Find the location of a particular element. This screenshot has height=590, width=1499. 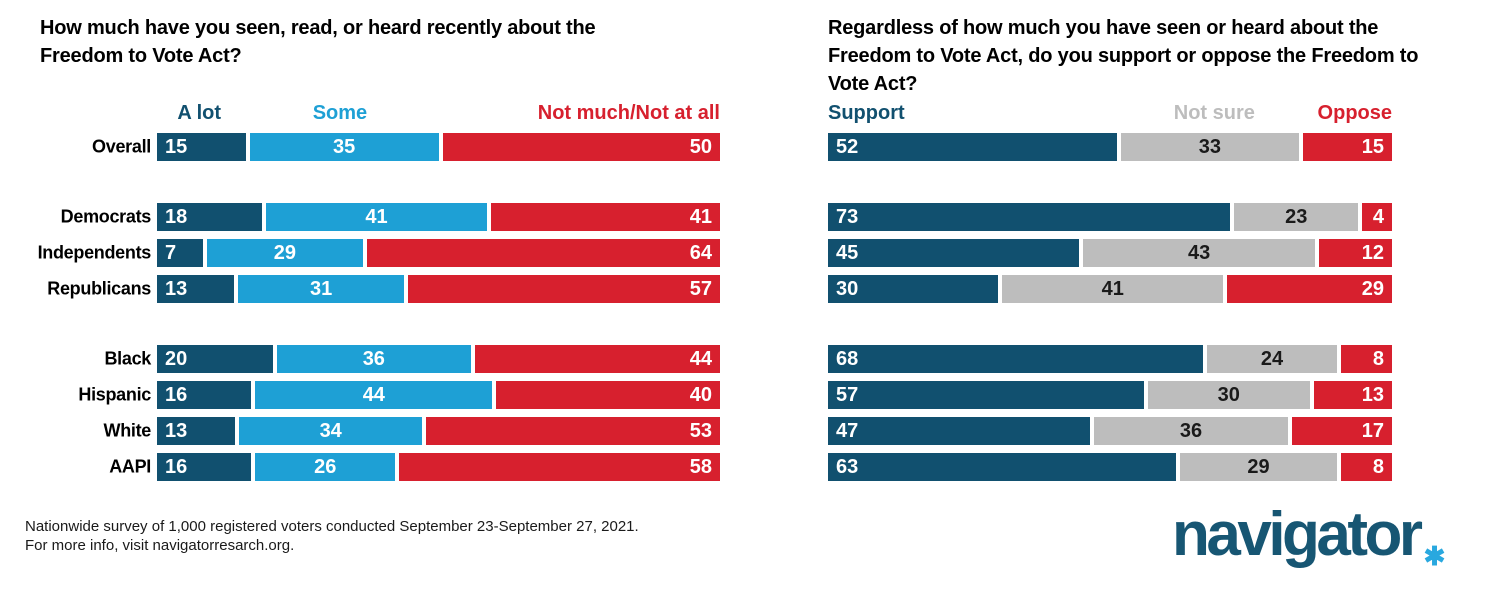

bar-segment-not-sure: 24 is located at coordinates (1272, 359).